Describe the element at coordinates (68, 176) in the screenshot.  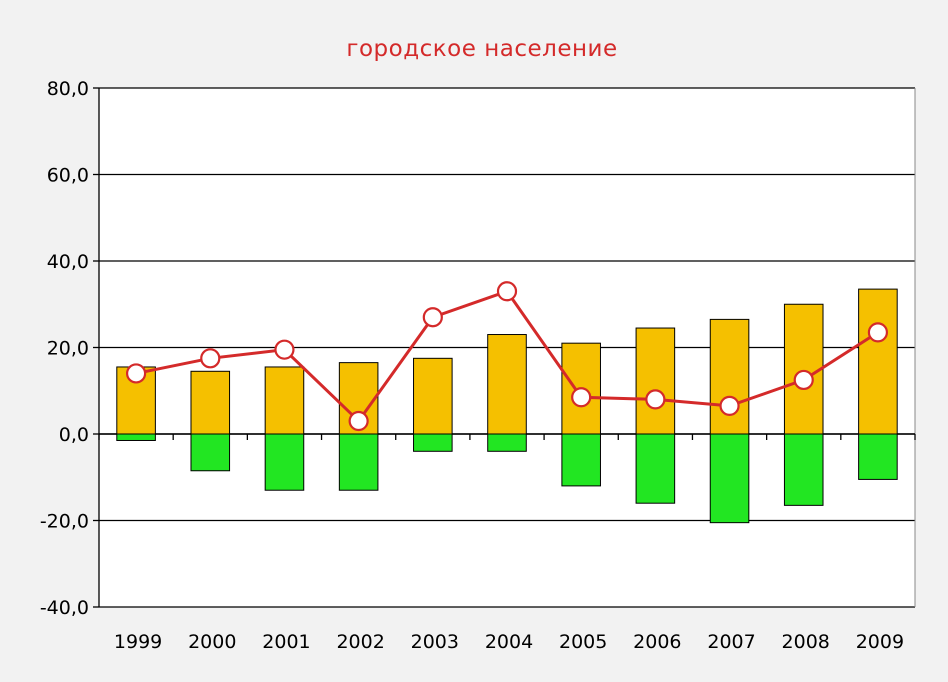
I see `y-tick-label: 60,0` at that location.